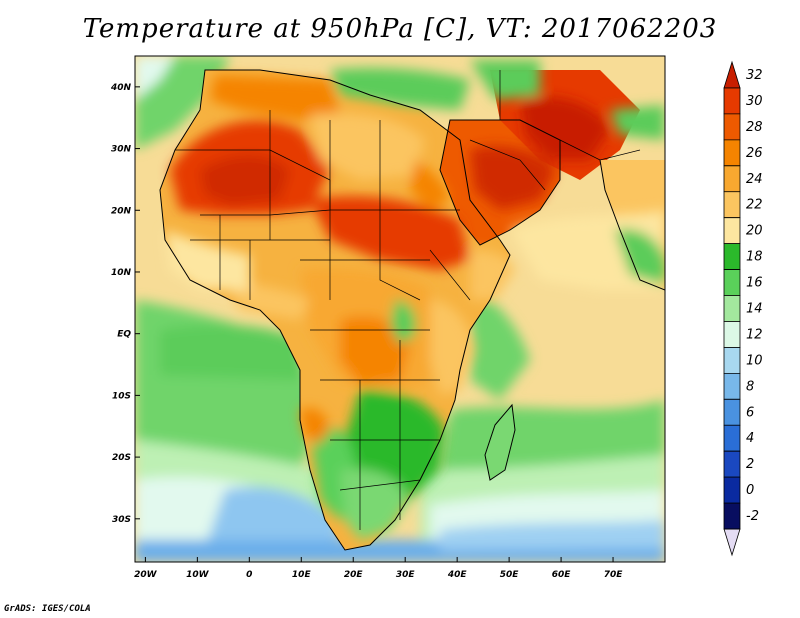  What do you see at coordinates (754, 153) in the screenshot?
I see `colorbar-label: 26` at bounding box center [754, 153].